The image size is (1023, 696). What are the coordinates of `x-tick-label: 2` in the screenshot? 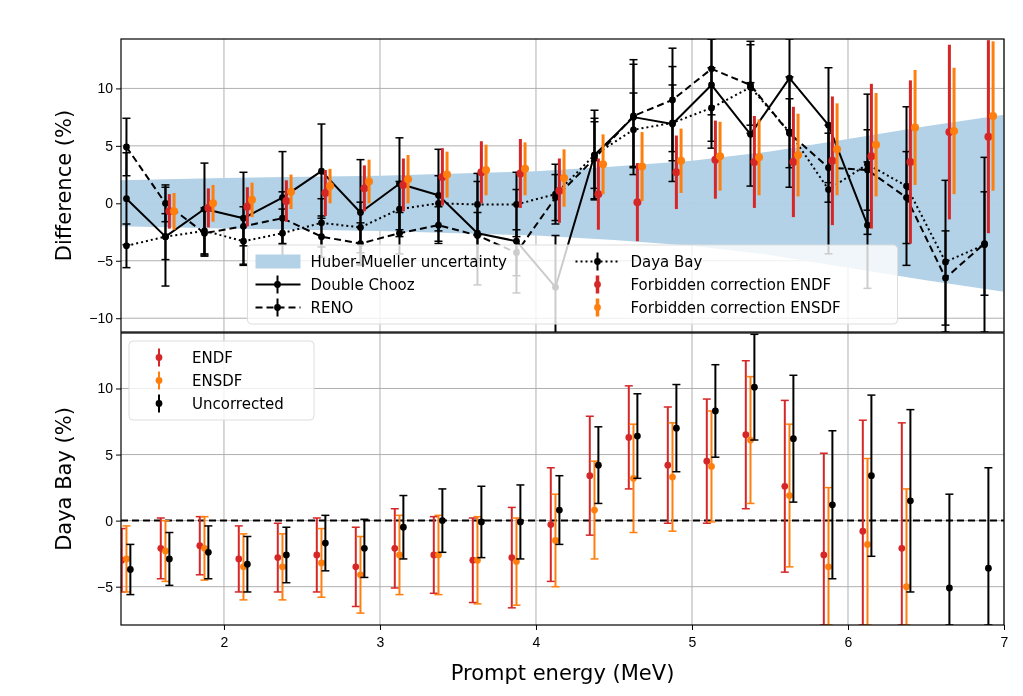 It's located at (224, 642).